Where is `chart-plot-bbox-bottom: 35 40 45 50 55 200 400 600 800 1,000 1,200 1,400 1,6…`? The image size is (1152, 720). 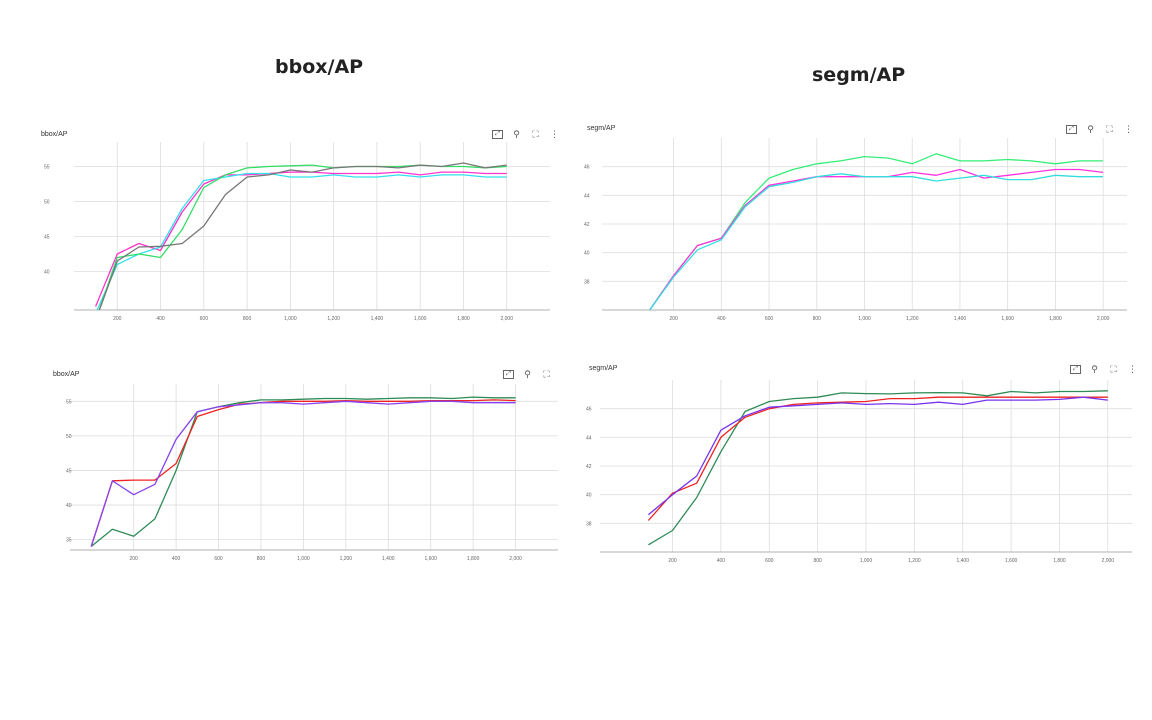
chart-plot-bbox-bottom: 35 40 45 50 55 200 400 600 800 1,000 1,200 1,400 1,6… is located at coordinates (312, 473).